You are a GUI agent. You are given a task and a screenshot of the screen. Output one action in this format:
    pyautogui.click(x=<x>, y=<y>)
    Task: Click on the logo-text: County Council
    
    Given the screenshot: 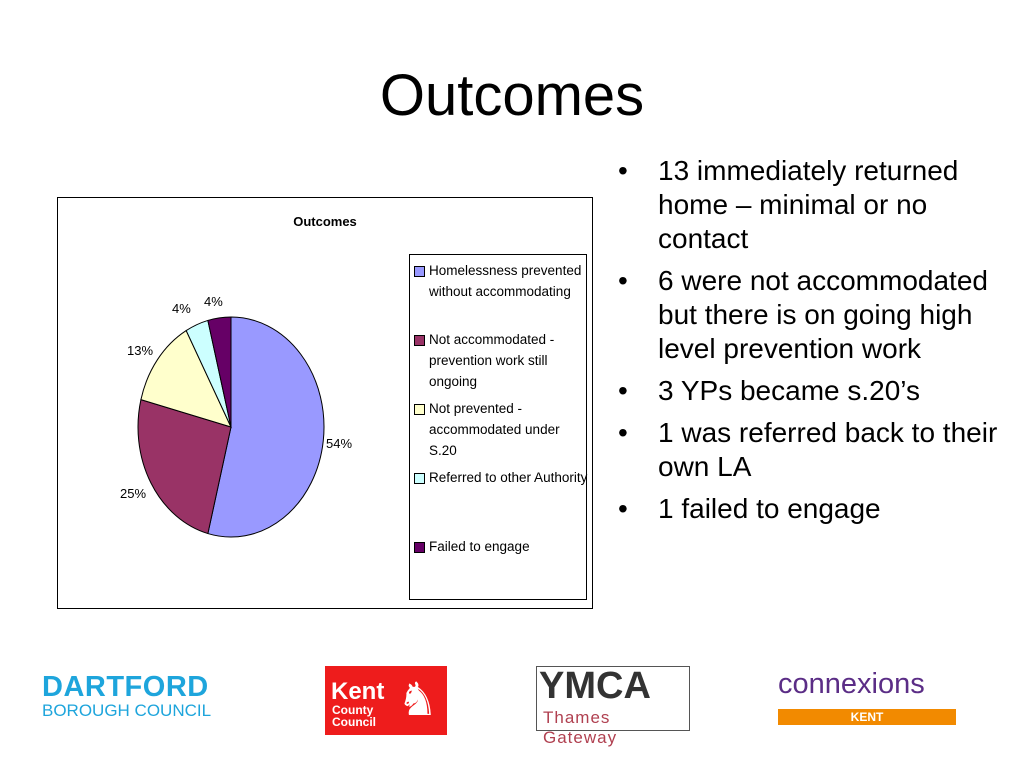 What is the action you would take?
    pyautogui.click(x=354, y=716)
    